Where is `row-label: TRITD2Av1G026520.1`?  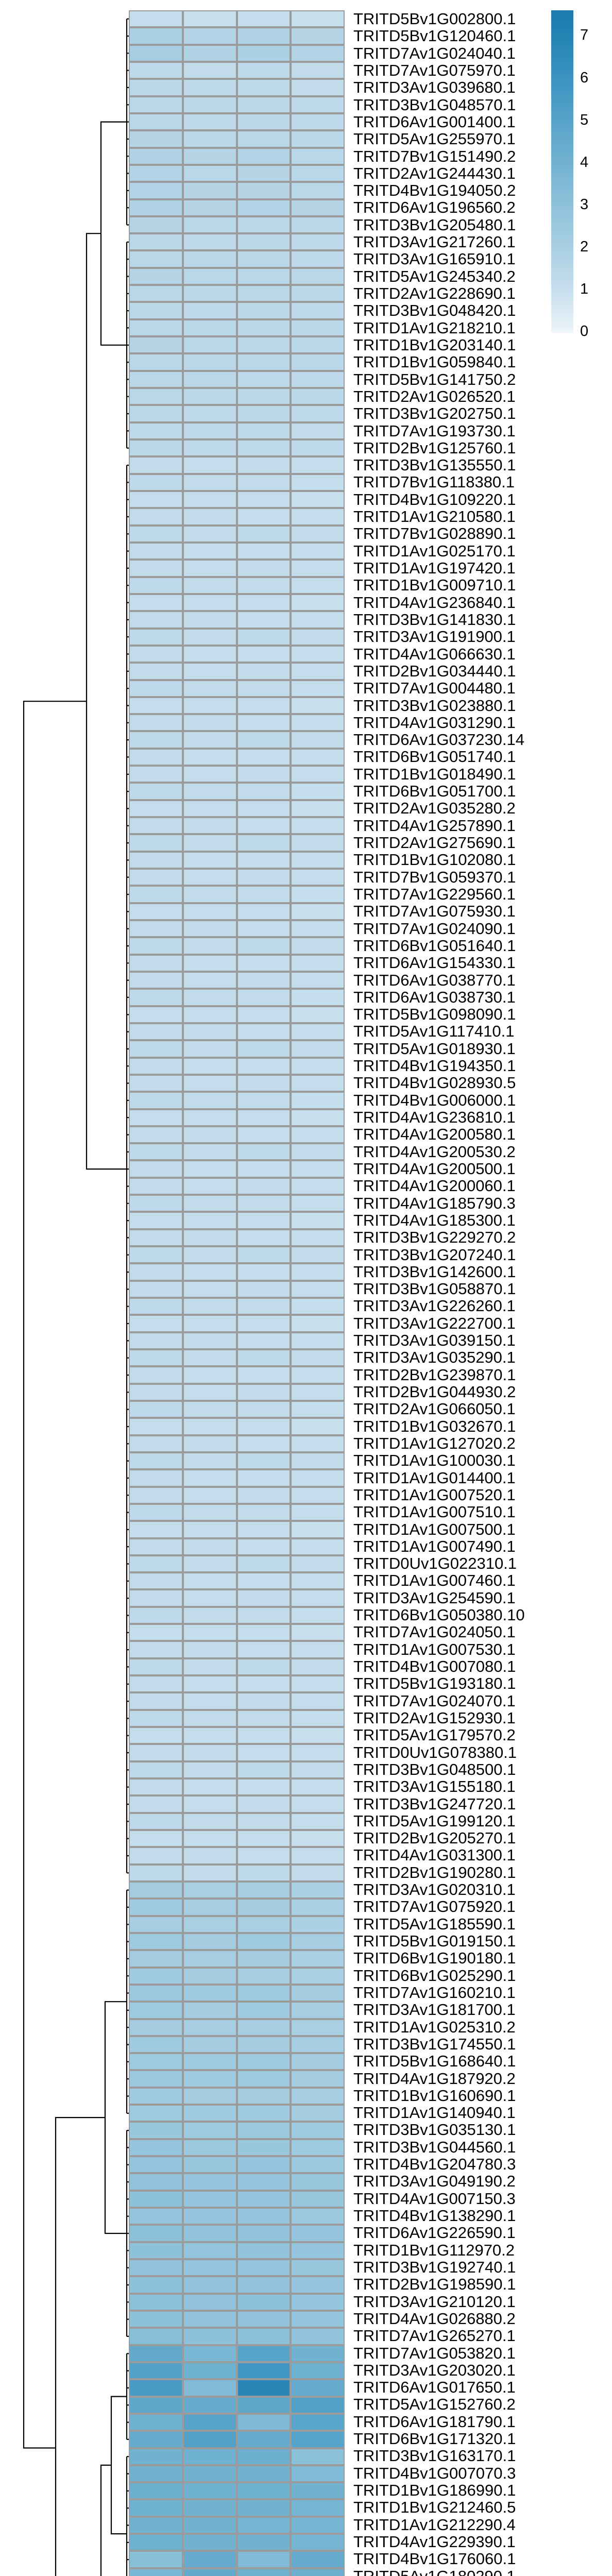 row-label: TRITD2Av1G026520.1 is located at coordinates (434, 396).